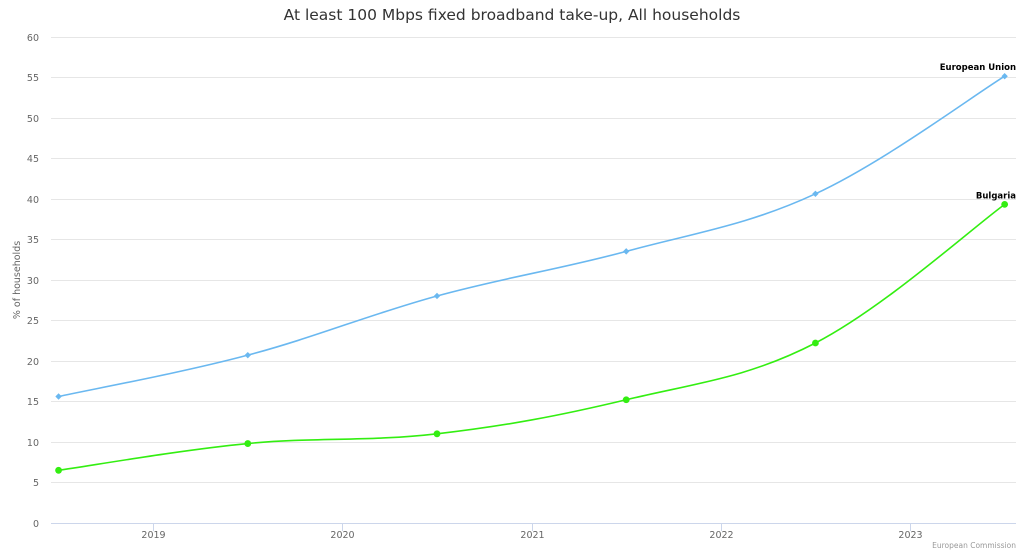 This screenshot has height=552, width=1024. I want to click on y-tick-label: 50, so click(33, 119).